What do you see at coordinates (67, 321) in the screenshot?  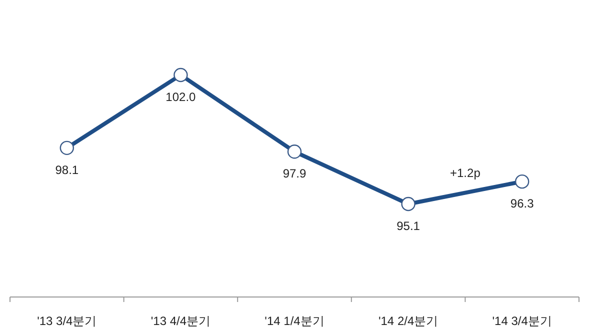 I see `x-tick-label: '13 3/4분기` at bounding box center [67, 321].